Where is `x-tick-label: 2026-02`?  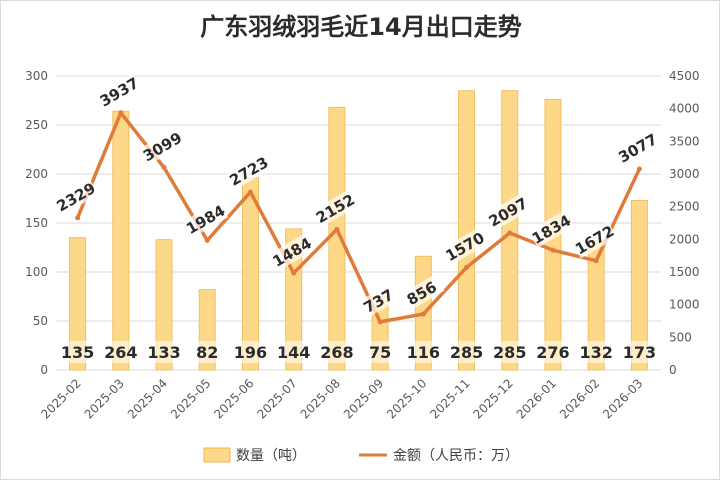 x-tick-label: 2026-02 is located at coordinates (579, 398).